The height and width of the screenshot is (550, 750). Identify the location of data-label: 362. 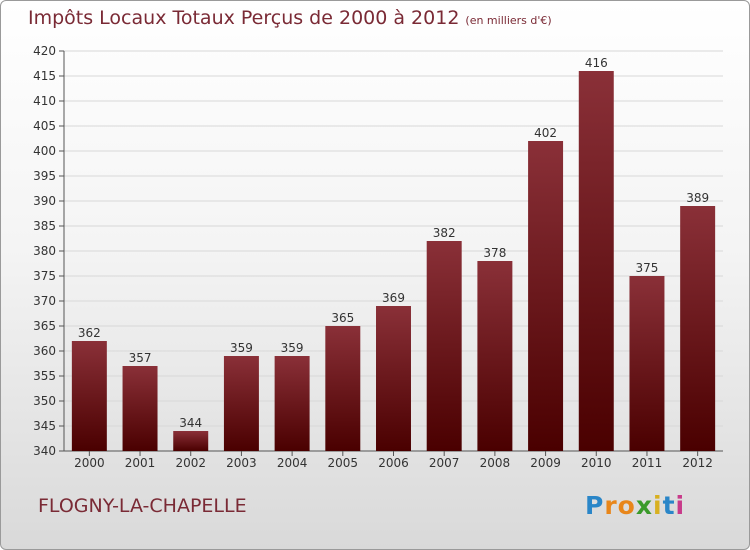
(89, 333).